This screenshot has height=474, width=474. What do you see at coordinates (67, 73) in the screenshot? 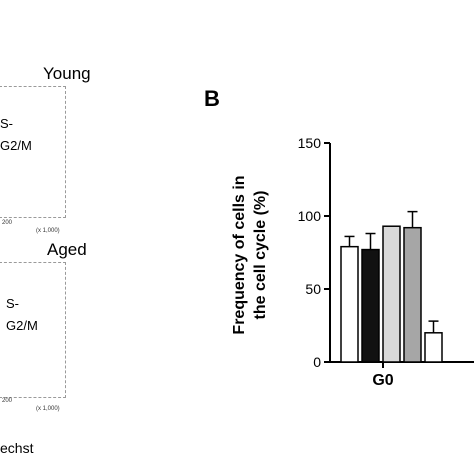
I see `group-label-young: Young` at bounding box center [67, 73].